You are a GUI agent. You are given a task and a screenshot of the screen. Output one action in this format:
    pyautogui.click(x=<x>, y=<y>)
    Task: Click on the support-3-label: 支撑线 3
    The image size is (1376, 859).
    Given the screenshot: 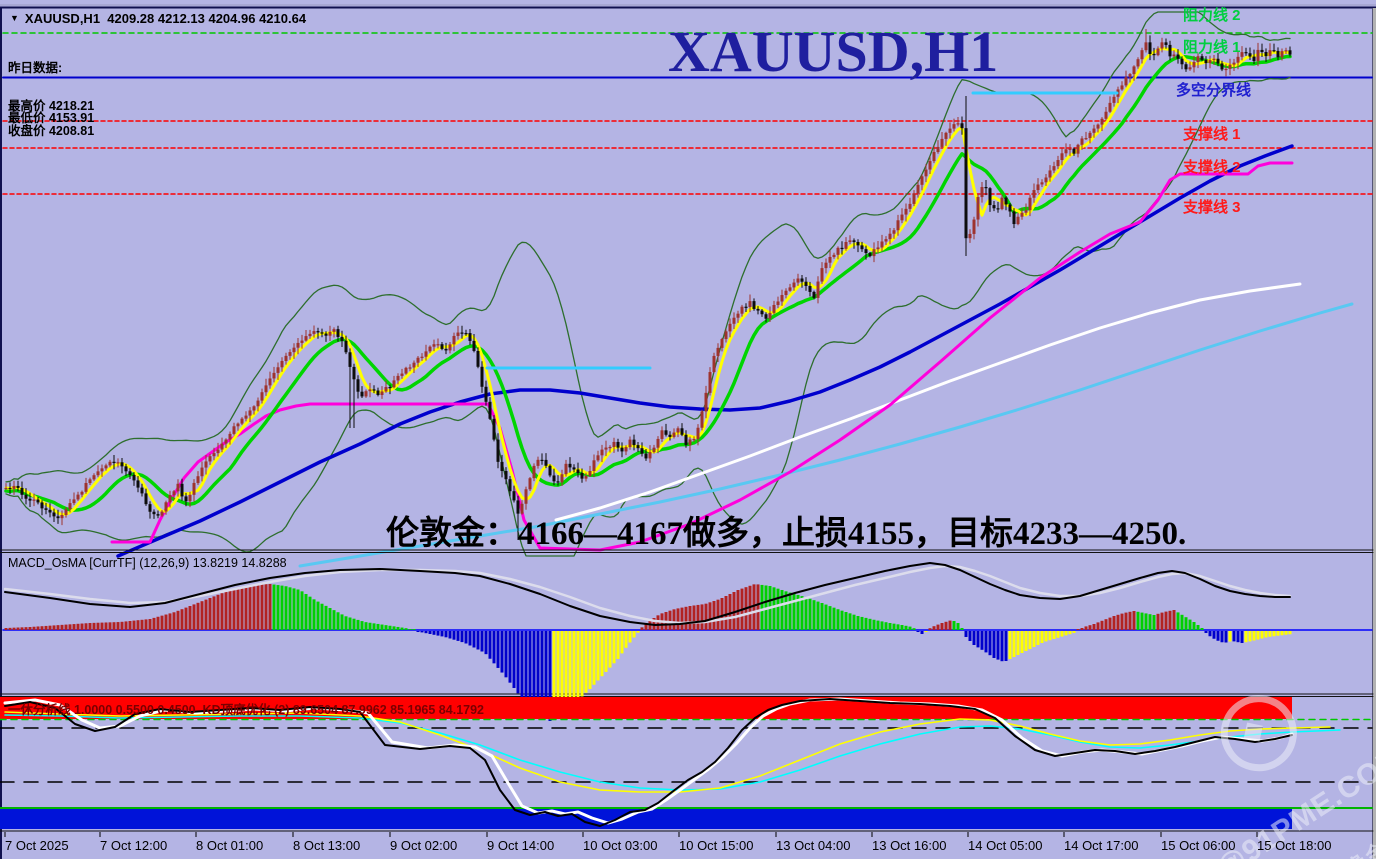 What is the action you would take?
    pyautogui.click(x=1212, y=207)
    